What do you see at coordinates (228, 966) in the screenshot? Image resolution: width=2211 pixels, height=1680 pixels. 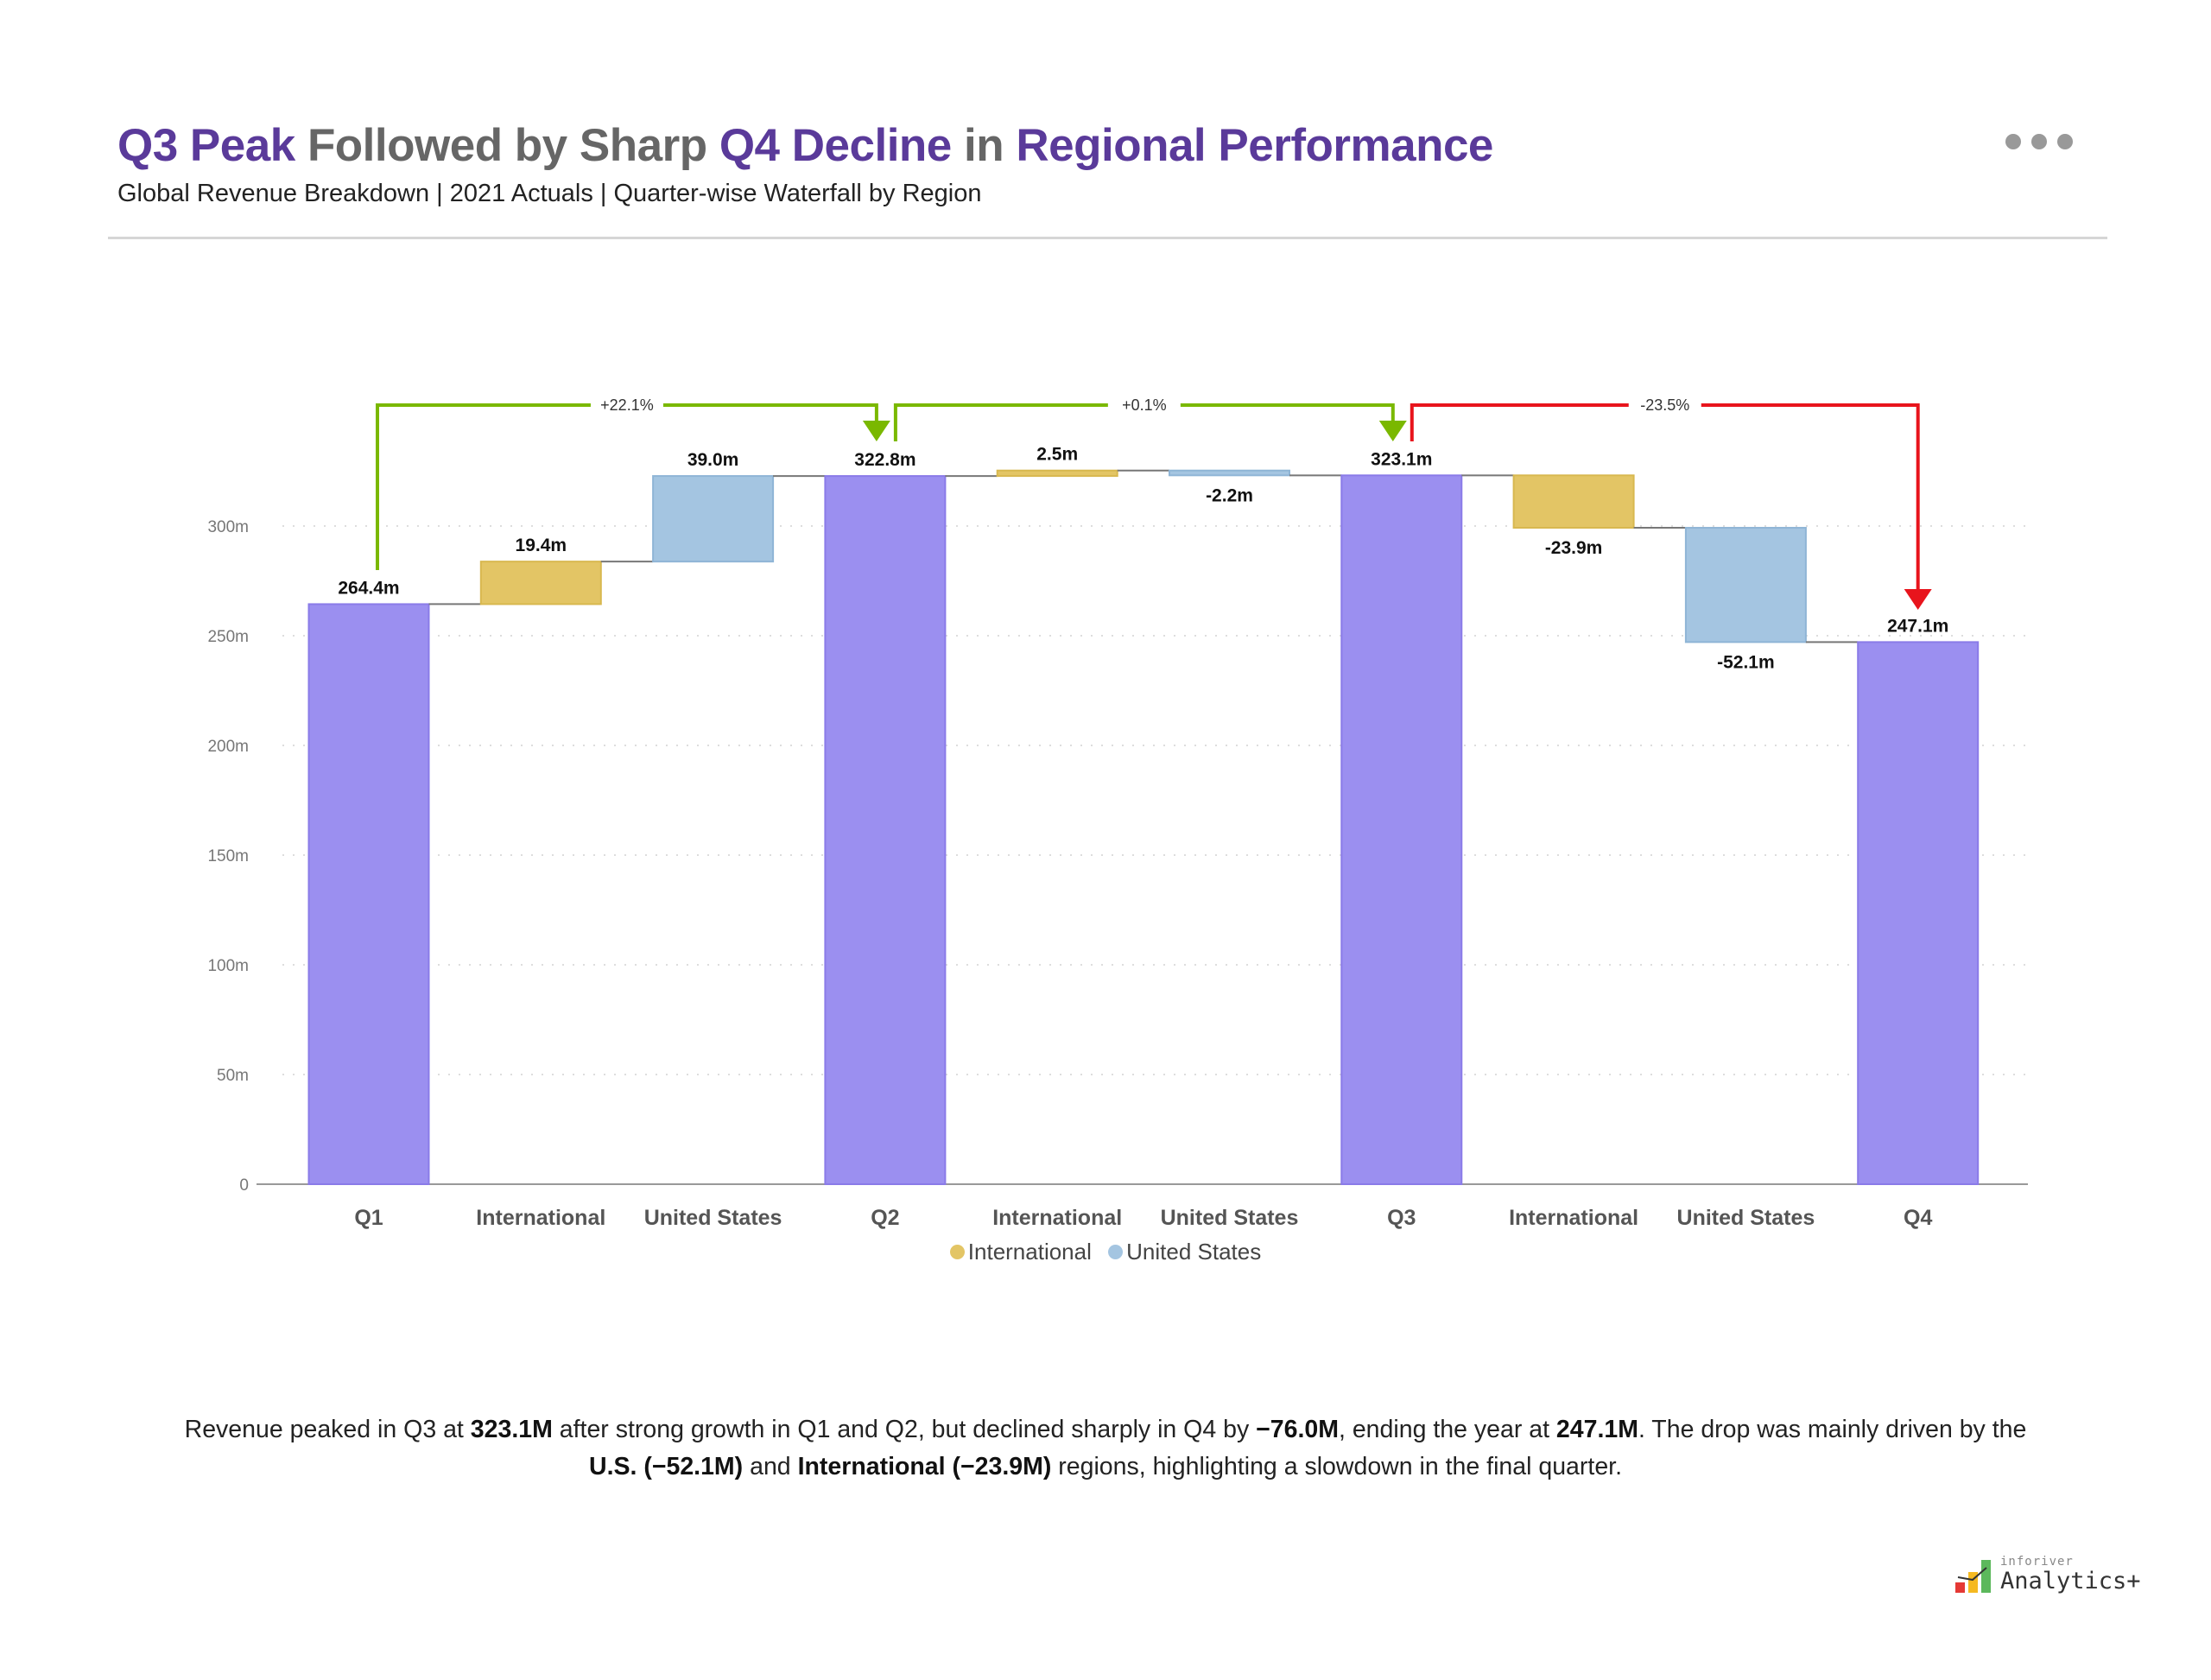 I see `y-tick-label: 100m` at bounding box center [228, 966].